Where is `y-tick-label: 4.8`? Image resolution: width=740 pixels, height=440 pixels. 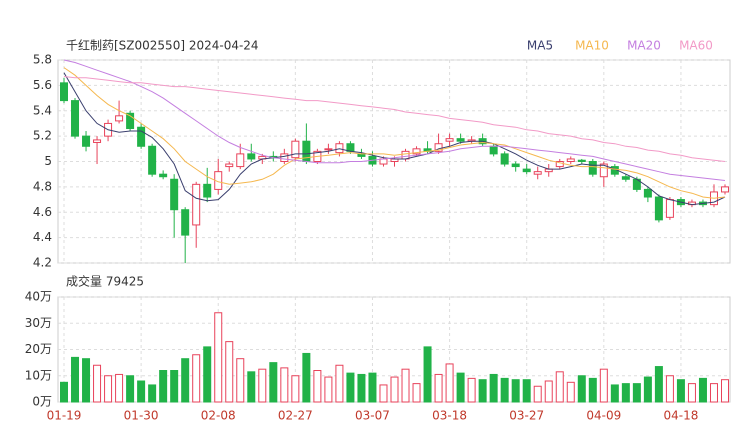
y-tick-label: 4.8 is located at coordinates (42, 186).